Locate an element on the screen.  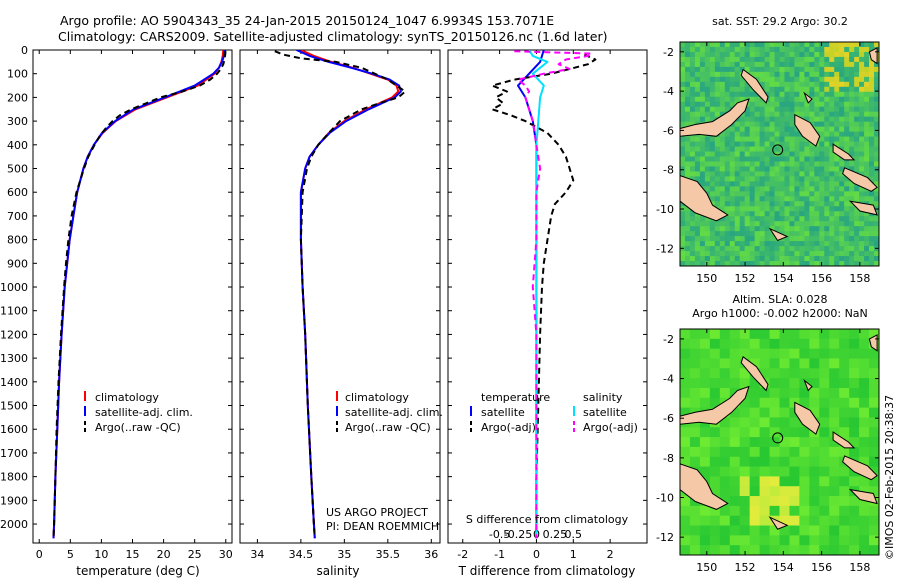
depth-tick-label: 800 is located at coordinates (17, 240).